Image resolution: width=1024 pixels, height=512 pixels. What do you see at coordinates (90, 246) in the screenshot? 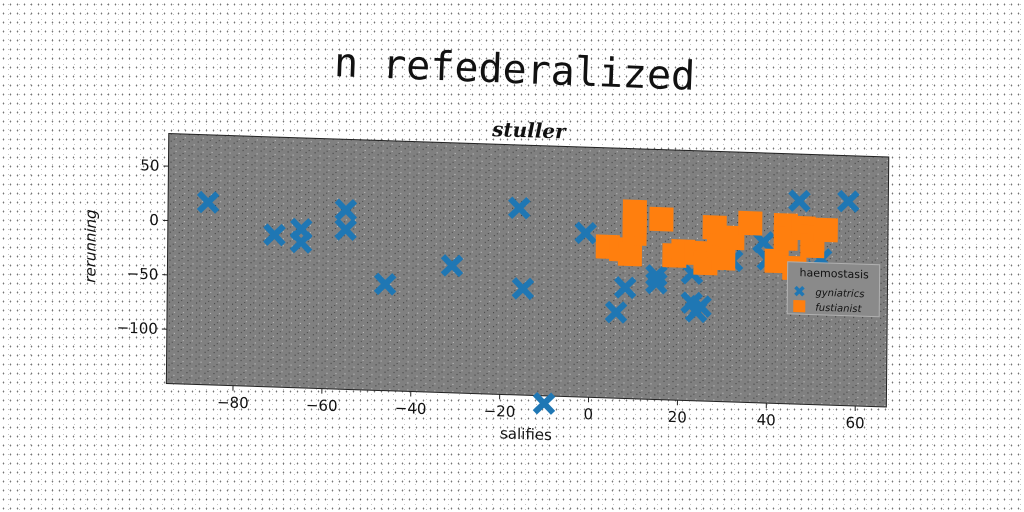
I see `y-axis-label: rerunning` at bounding box center [90, 246].